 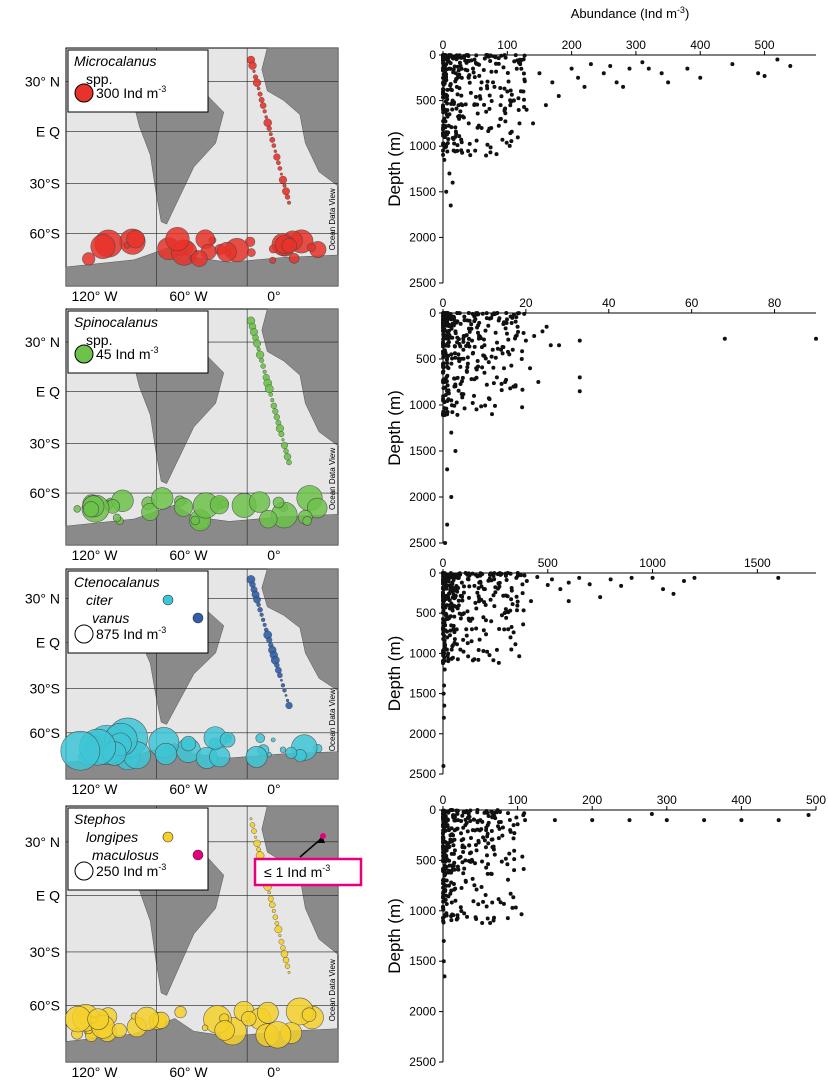 I want to click on longitude-label: 0°, so click(x=273, y=555).